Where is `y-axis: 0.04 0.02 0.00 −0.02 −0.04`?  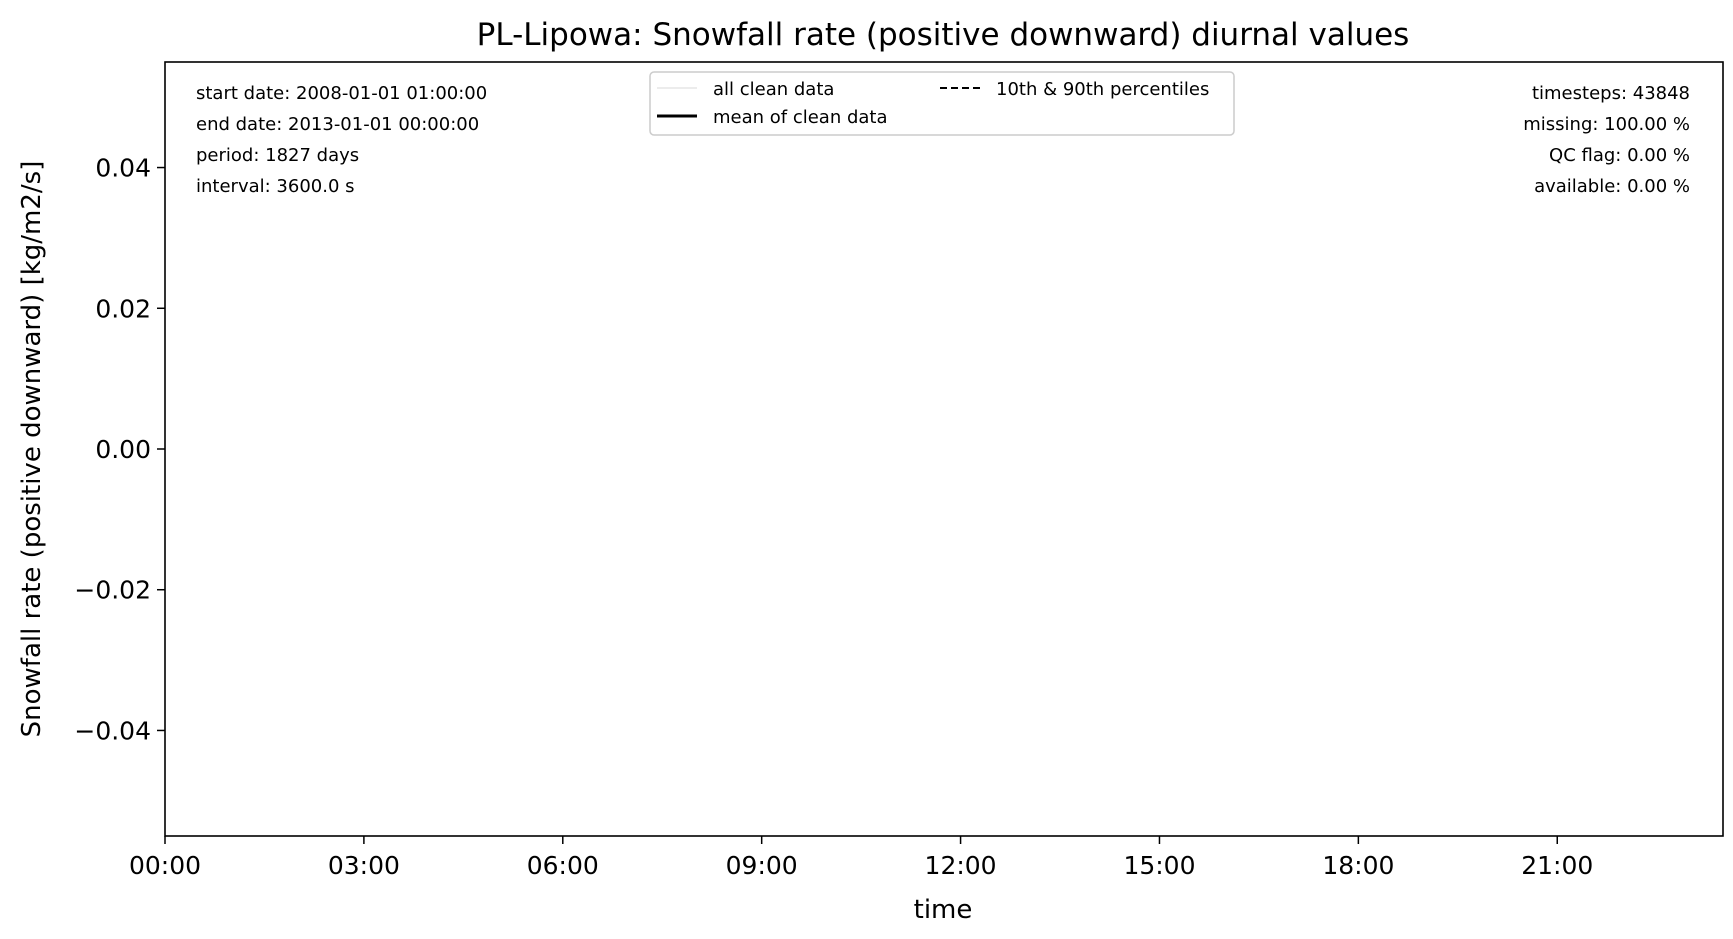
y-axis: 0.04 0.02 0.00 −0.02 −0.04 is located at coordinates (119, 449).